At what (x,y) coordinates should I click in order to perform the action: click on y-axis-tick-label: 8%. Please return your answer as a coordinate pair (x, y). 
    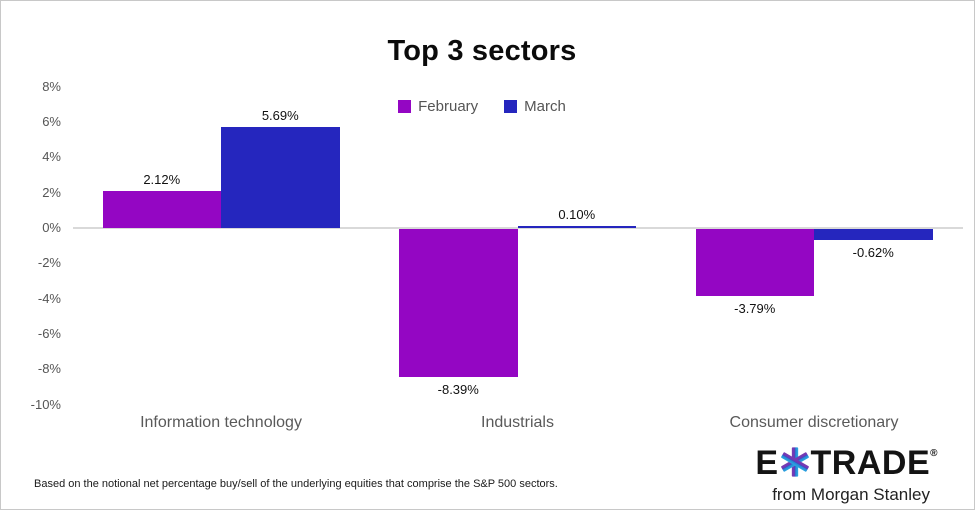
    Looking at the image, I should click on (51, 86).